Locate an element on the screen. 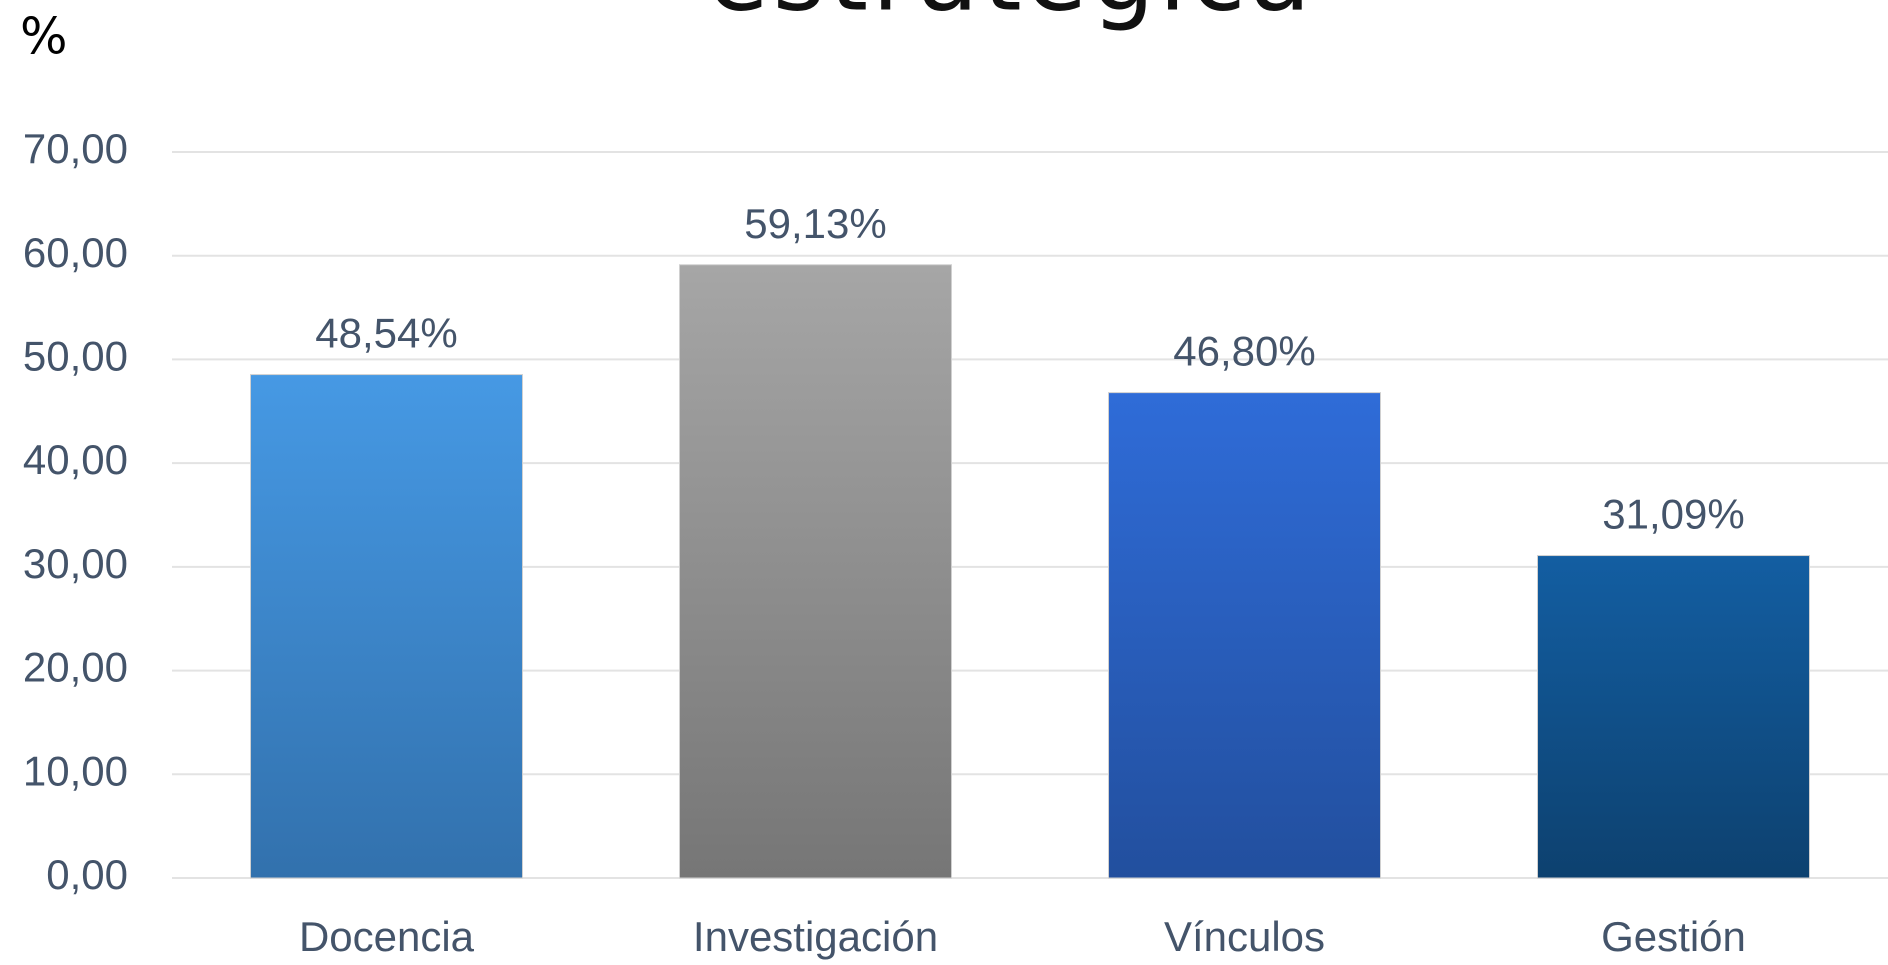 The width and height of the screenshot is (1888, 965). x-tick-label: Investigación is located at coordinates (815, 936).